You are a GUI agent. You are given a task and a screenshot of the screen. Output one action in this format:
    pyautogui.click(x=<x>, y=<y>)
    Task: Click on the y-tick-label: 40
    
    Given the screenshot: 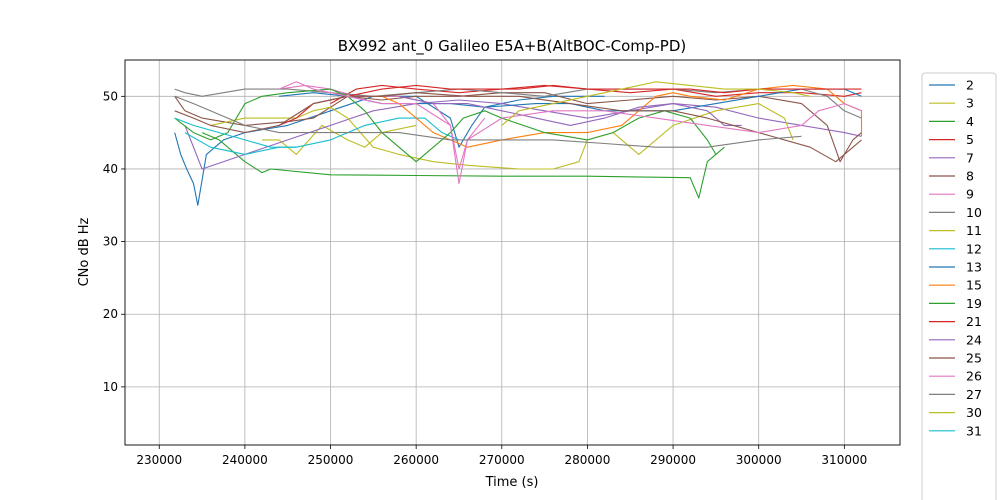 What is the action you would take?
    pyautogui.click(x=110, y=169)
    